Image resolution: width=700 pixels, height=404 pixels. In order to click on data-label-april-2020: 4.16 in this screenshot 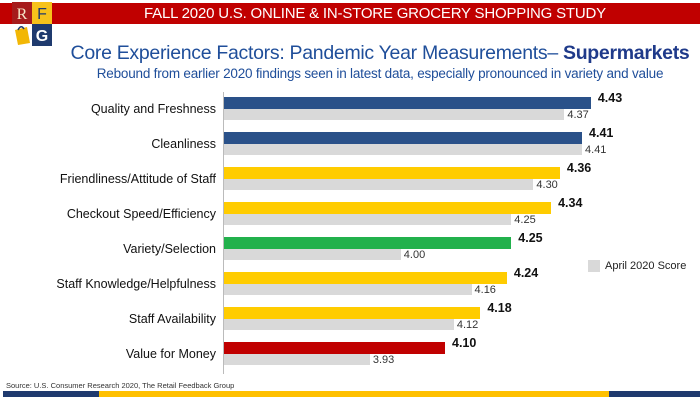, I will do `click(485, 290)`.